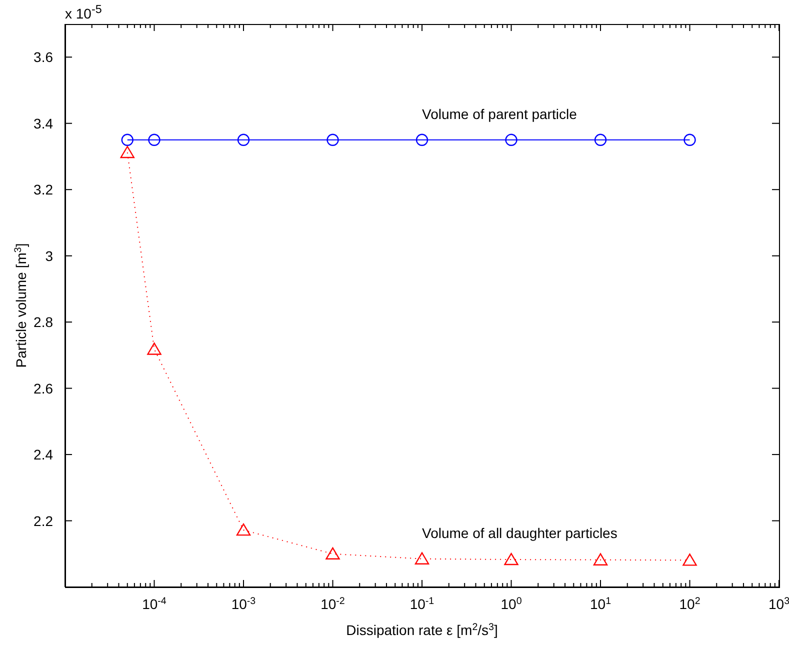  I want to click on x-tick-label: 10$^{1}$, so click(601, 604).